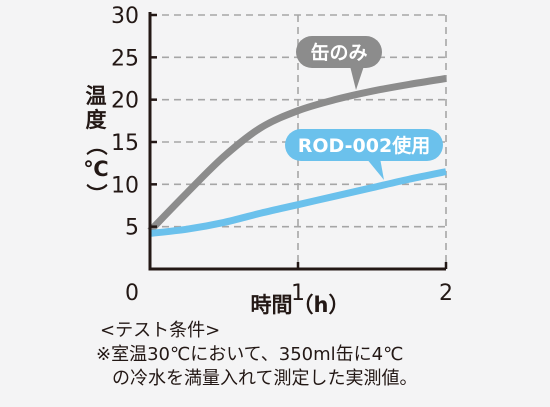  What do you see at coordinates (132, 228) in the screenshot?
I see `y-tick-label-5: 5` at bounding box center [132, 228].